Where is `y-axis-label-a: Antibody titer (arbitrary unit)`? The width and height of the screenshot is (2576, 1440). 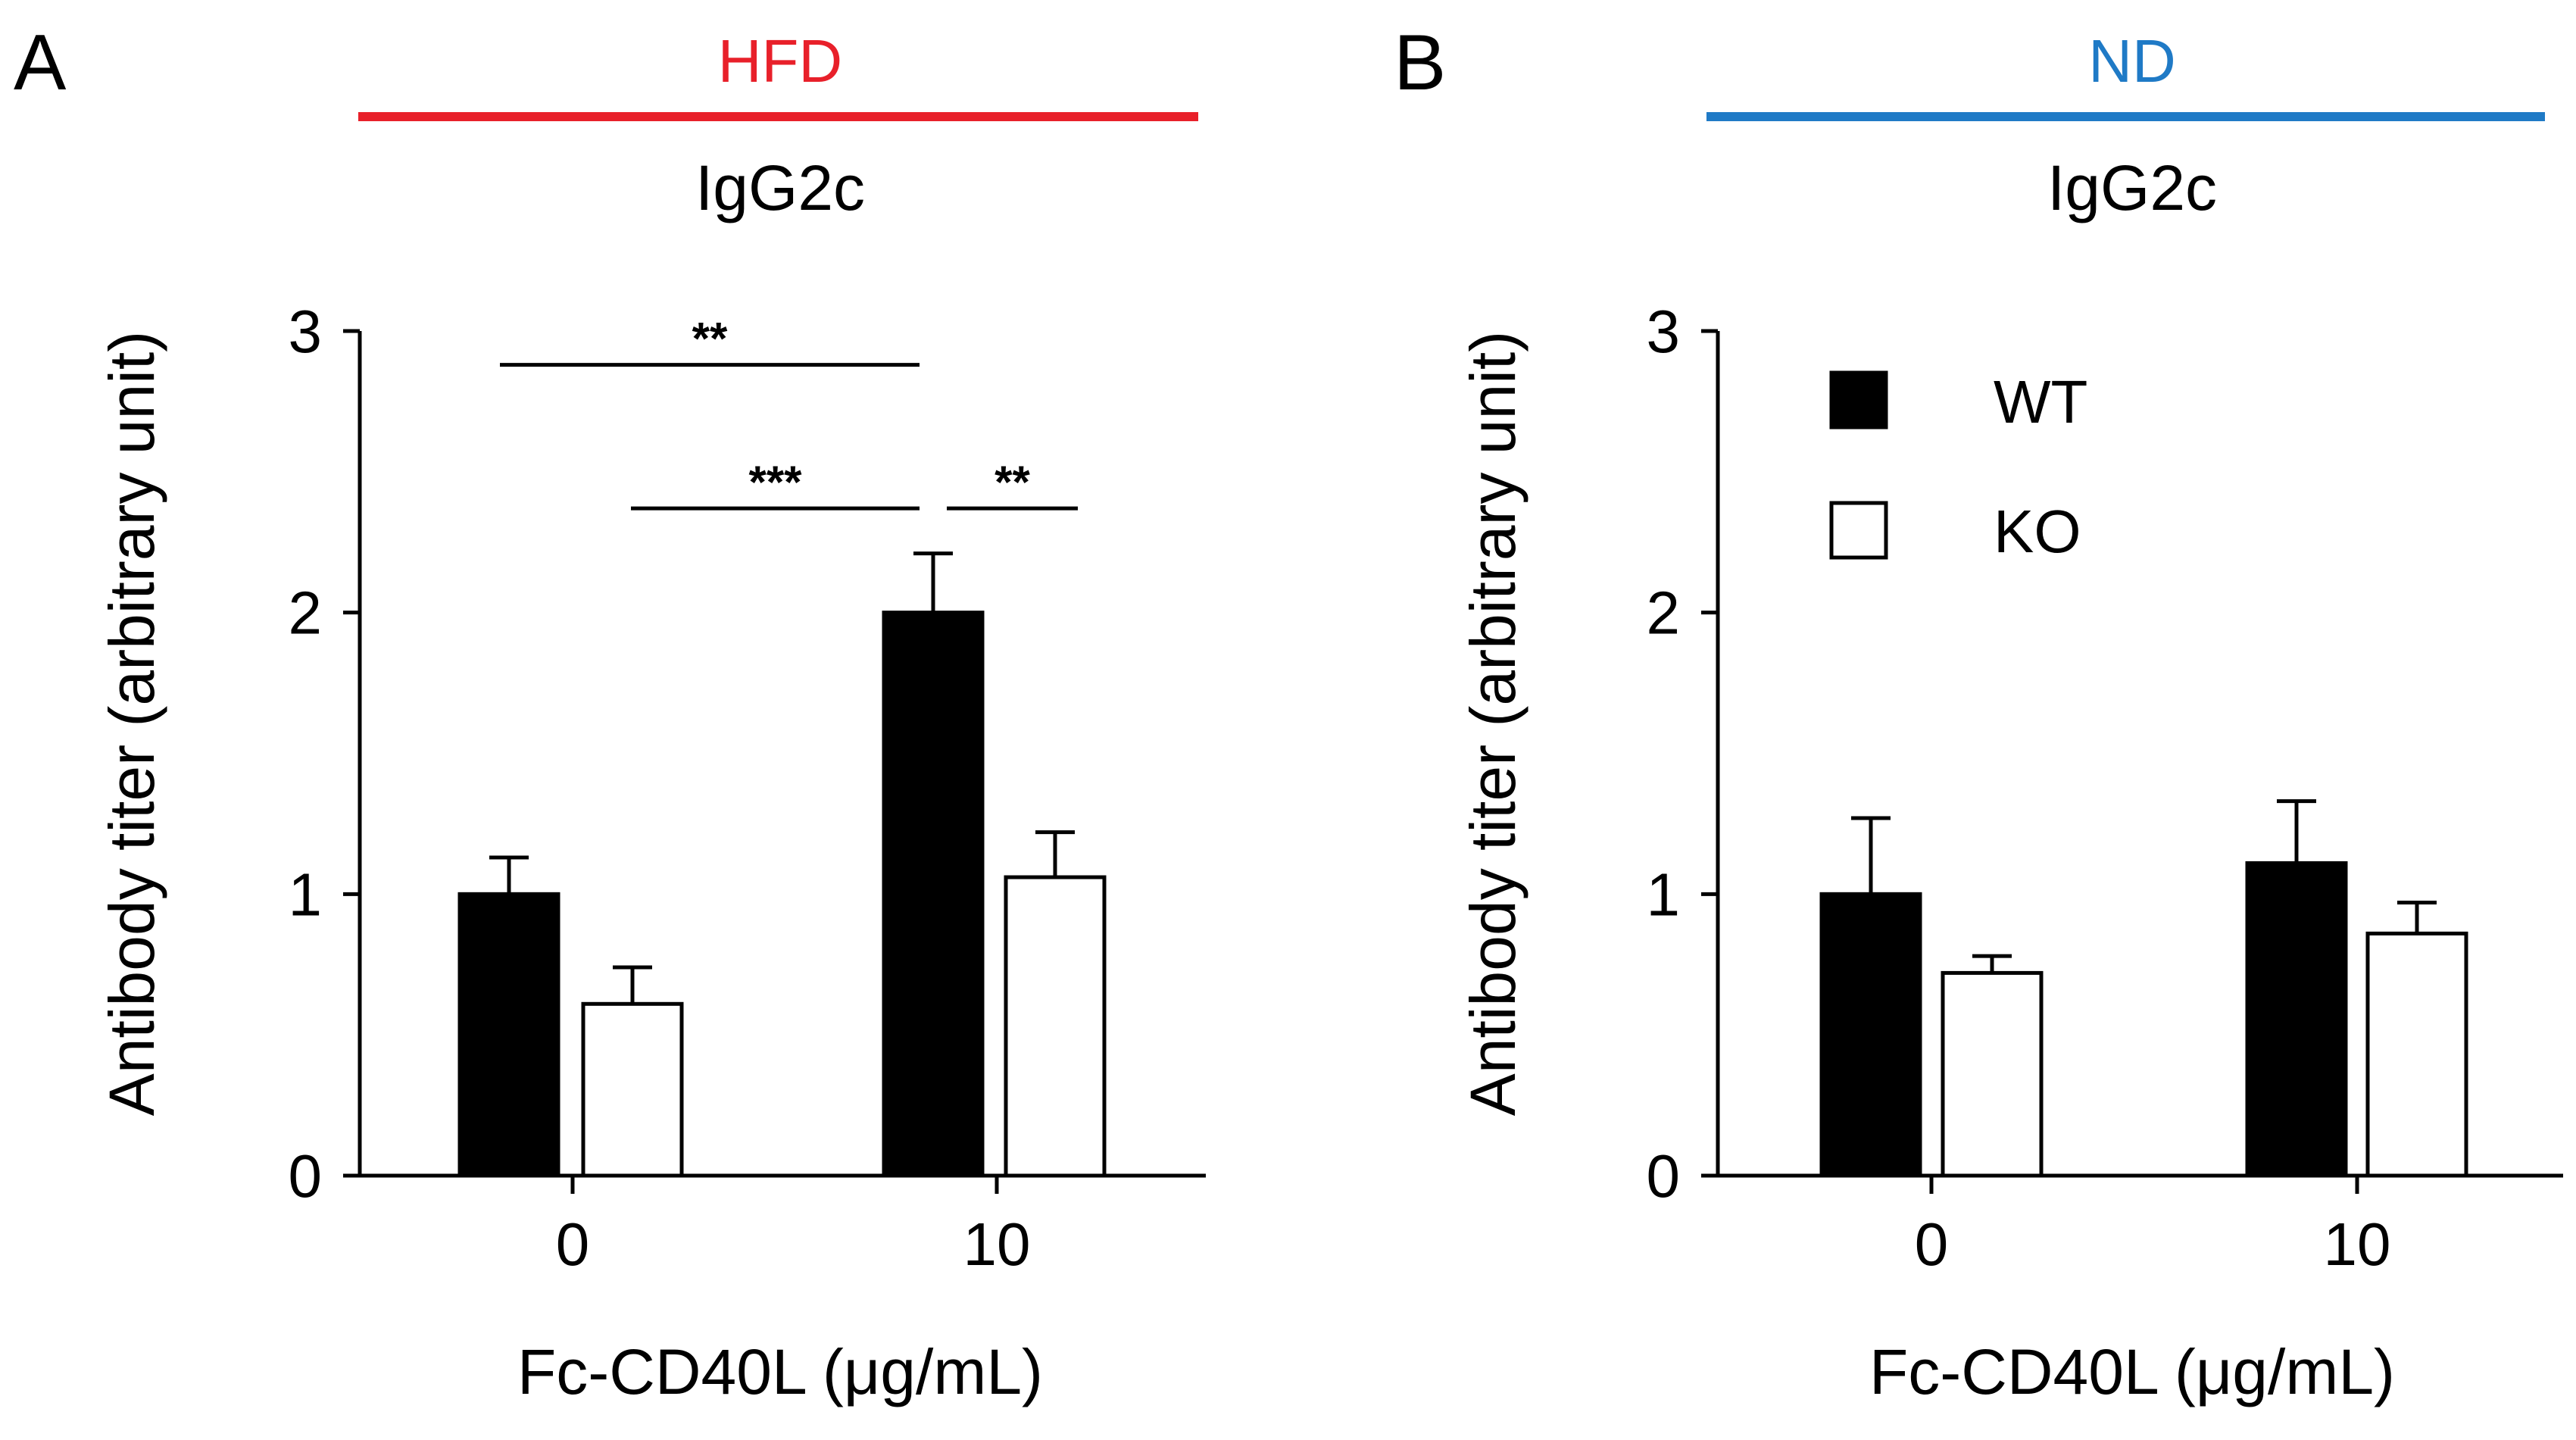
y-axis-label-a: Antibody titer (arbitrary unit) is located at coordinates (131, 723).